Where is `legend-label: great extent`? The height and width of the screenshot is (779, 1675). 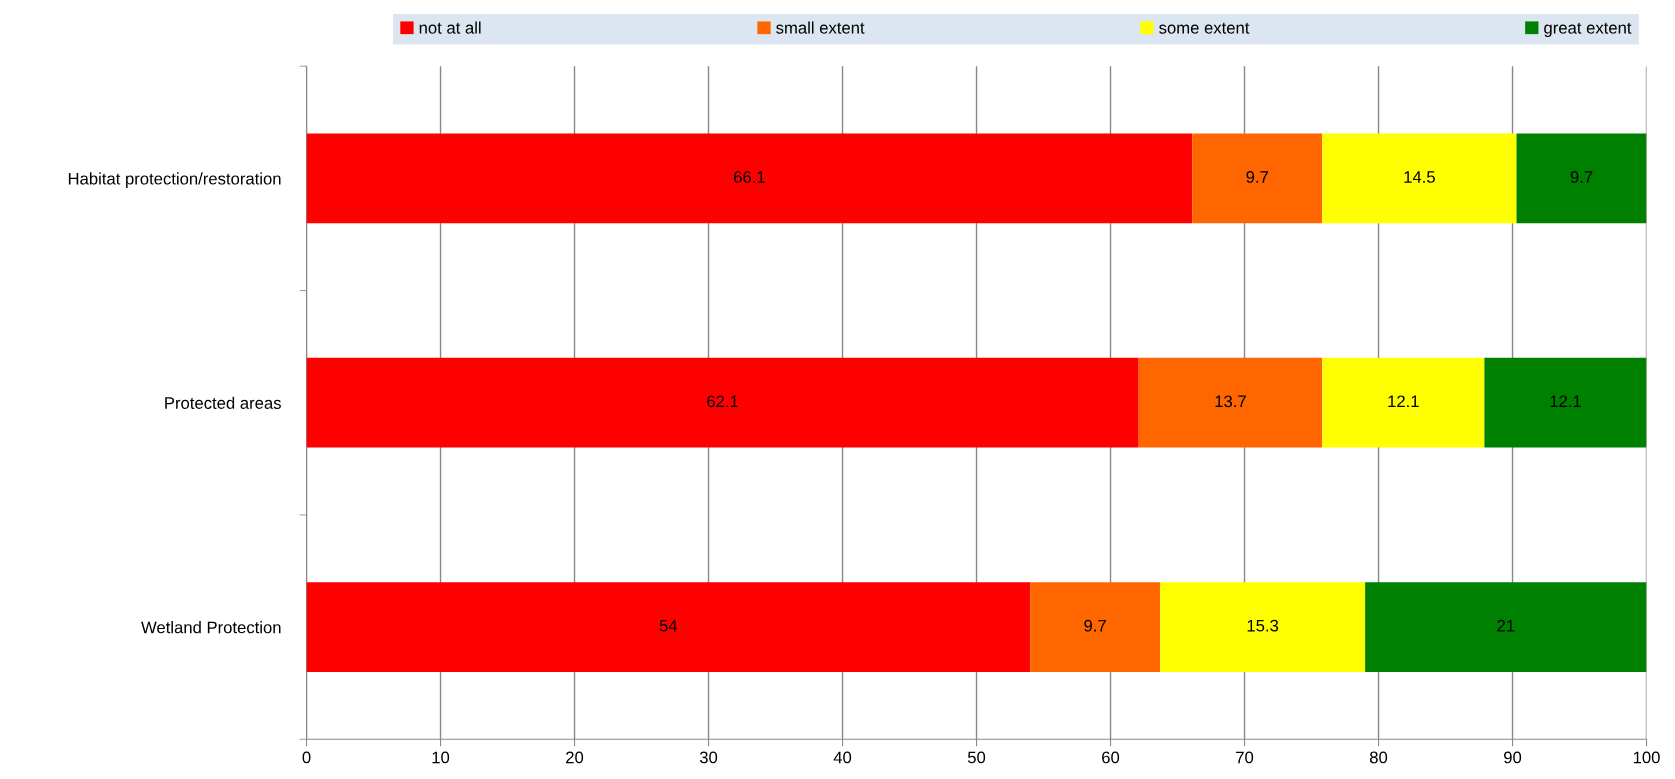
legend-label: great extent is located at coordinates (1588, 30).